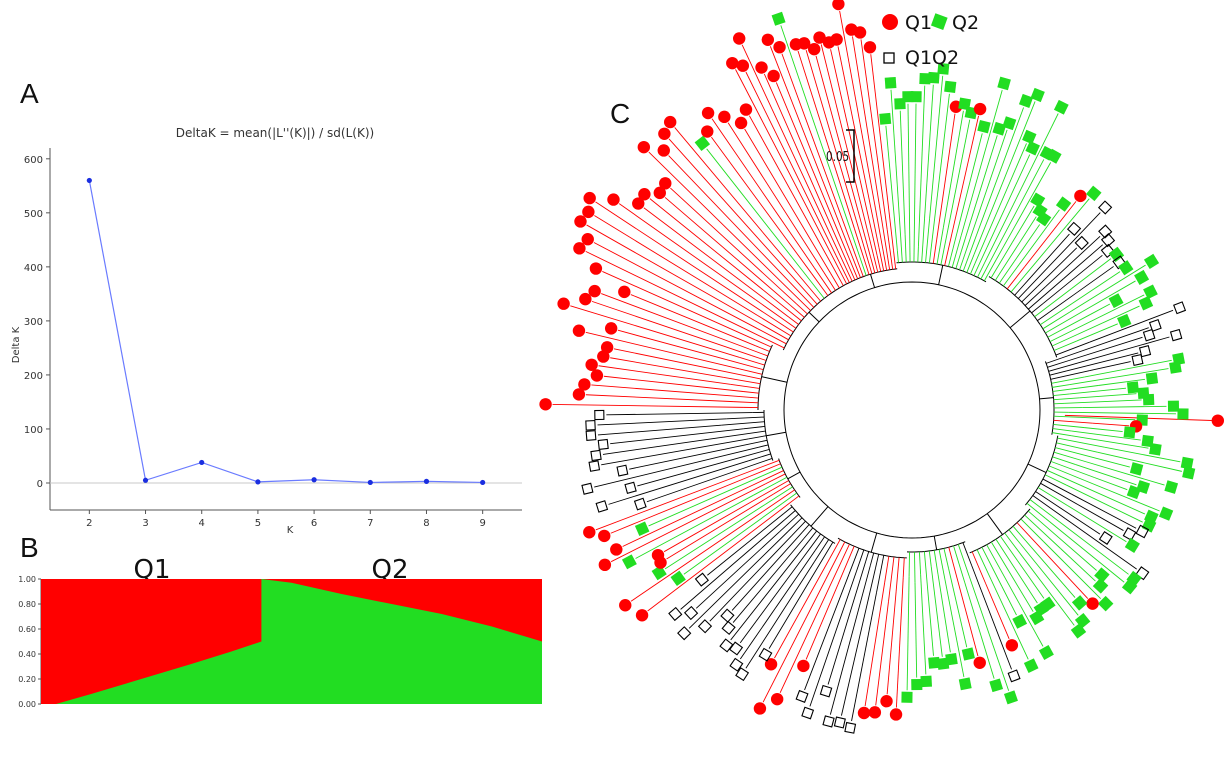 This screenshot has width=1225, height=772. Describe the element at coordinates (774, 379) in the screenshot. I see `tree-clade-stem` at that location.